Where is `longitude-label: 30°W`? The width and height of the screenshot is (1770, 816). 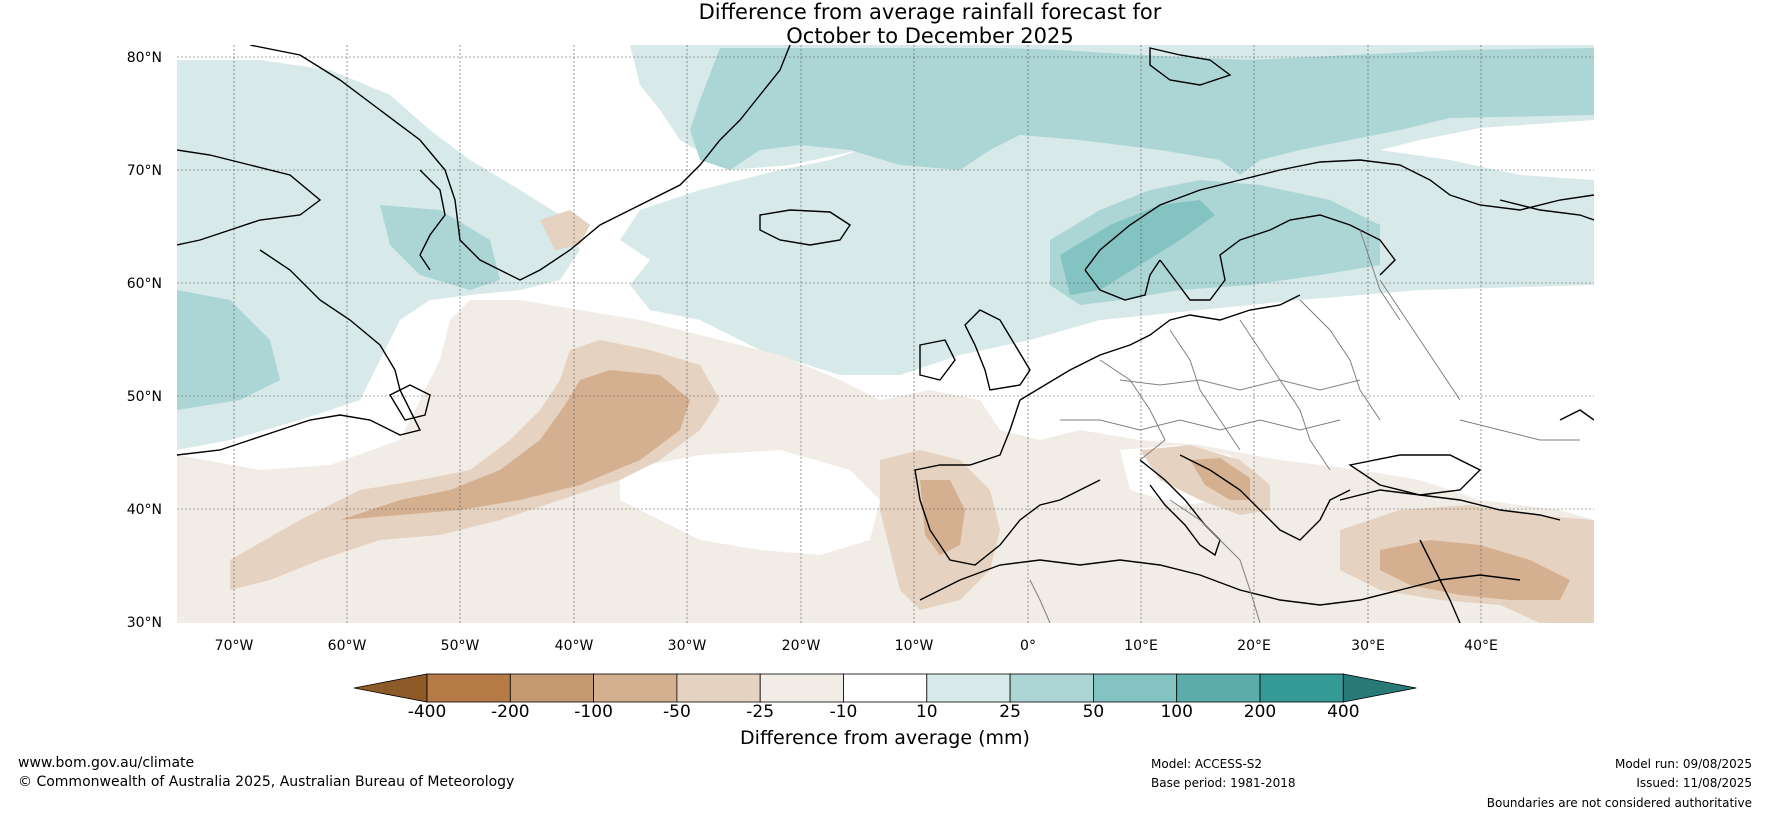
longitude-label: 30°W is located at coordinates (687, 646).